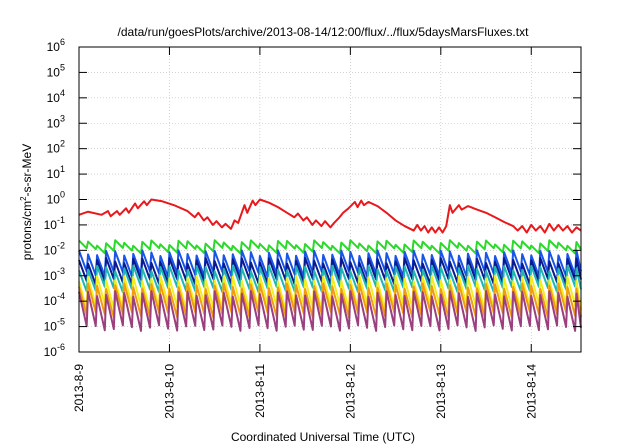  Describe the element at coordinates (79, 388) in the screenshot. I see `x-tick-label: 2013-8-9` at that location.